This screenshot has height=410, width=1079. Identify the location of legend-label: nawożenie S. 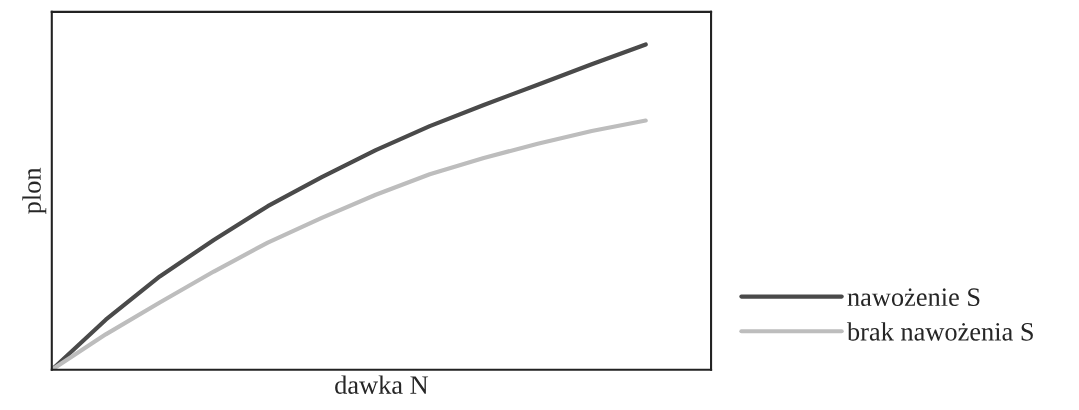
(913, 297).